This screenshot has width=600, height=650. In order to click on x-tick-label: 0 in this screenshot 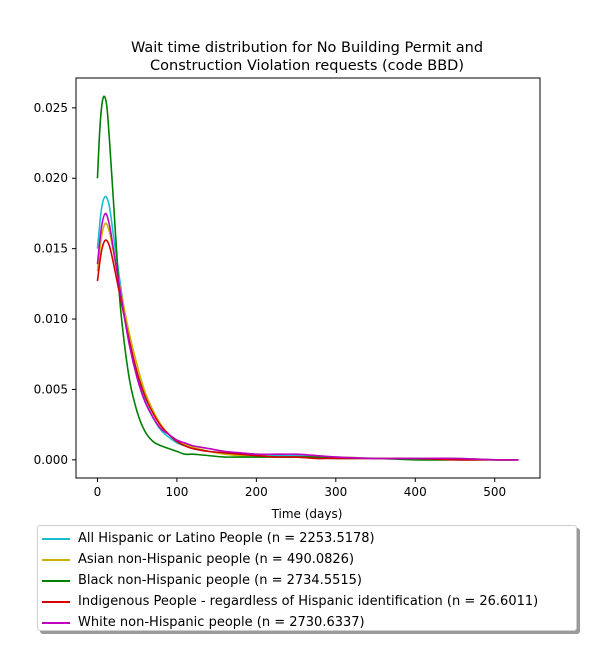, I will do `click(98, 492)`.